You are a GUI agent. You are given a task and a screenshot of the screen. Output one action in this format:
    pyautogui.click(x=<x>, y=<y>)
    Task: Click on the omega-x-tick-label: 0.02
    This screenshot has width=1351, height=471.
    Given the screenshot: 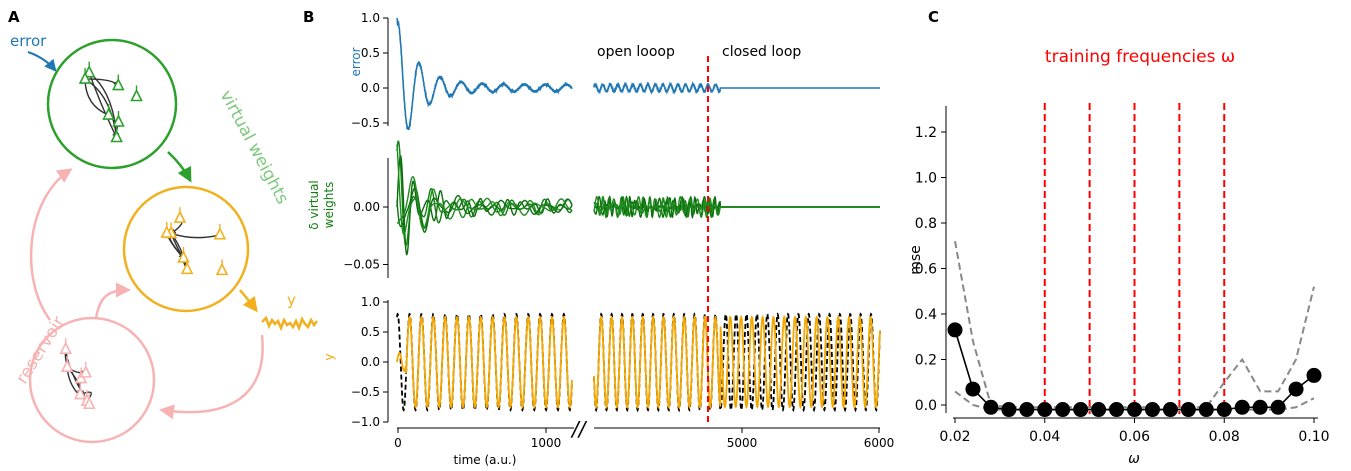 What is the action you would take?
    pyautogui.click(x=954, y=437)
    